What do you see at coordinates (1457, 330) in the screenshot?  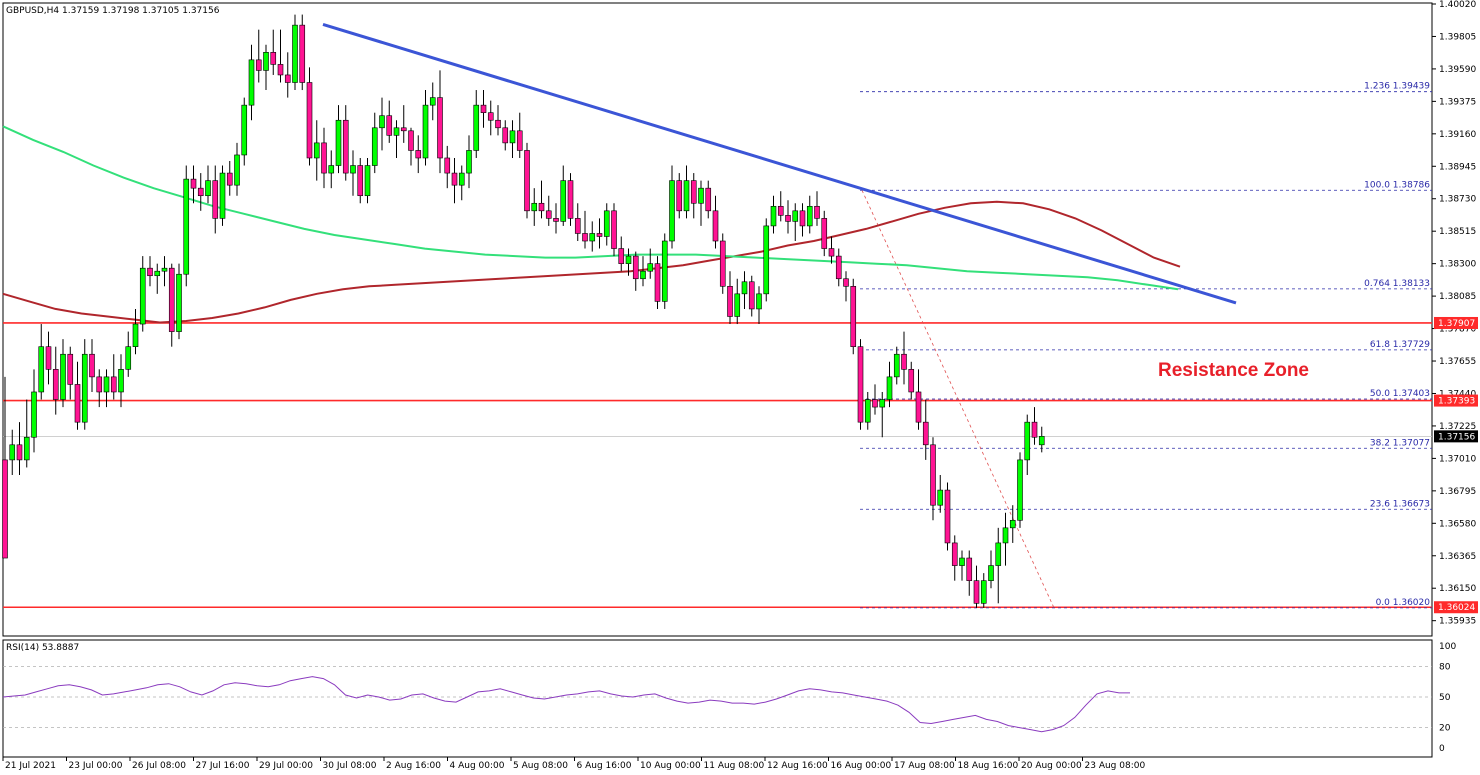 I see `y-tick-label: 1.37870` at bounding box center [1457, 330].